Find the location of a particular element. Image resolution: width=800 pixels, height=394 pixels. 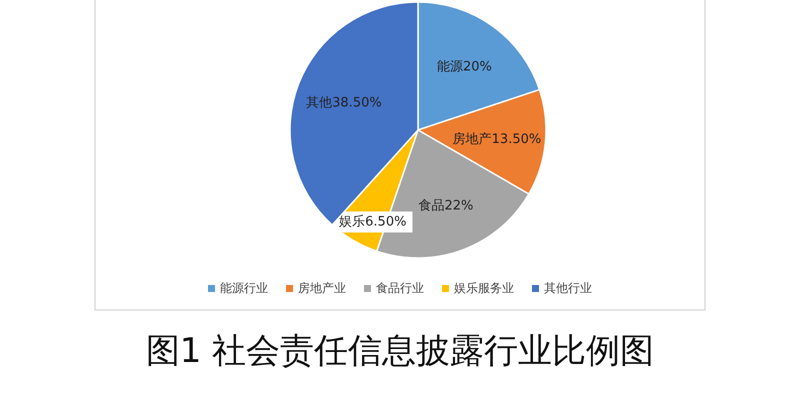

legend-item: 房地产业 is located at coordinates (316, 288).